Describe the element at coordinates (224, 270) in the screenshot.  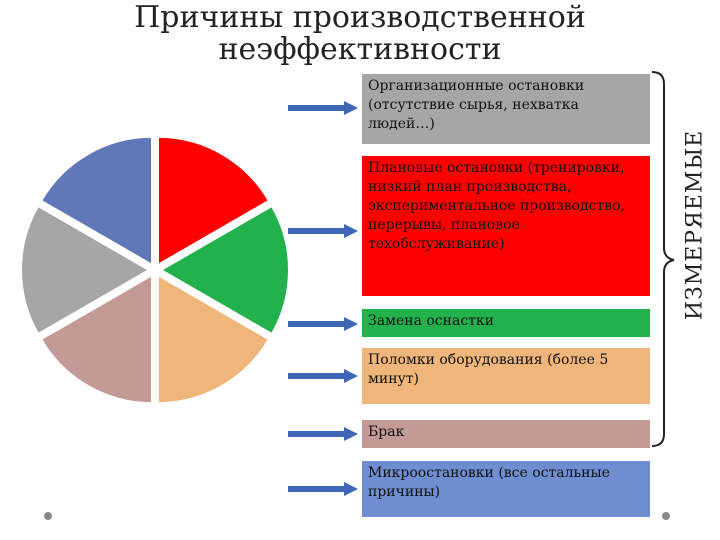
I see `pie-slice-tooling` at that location.